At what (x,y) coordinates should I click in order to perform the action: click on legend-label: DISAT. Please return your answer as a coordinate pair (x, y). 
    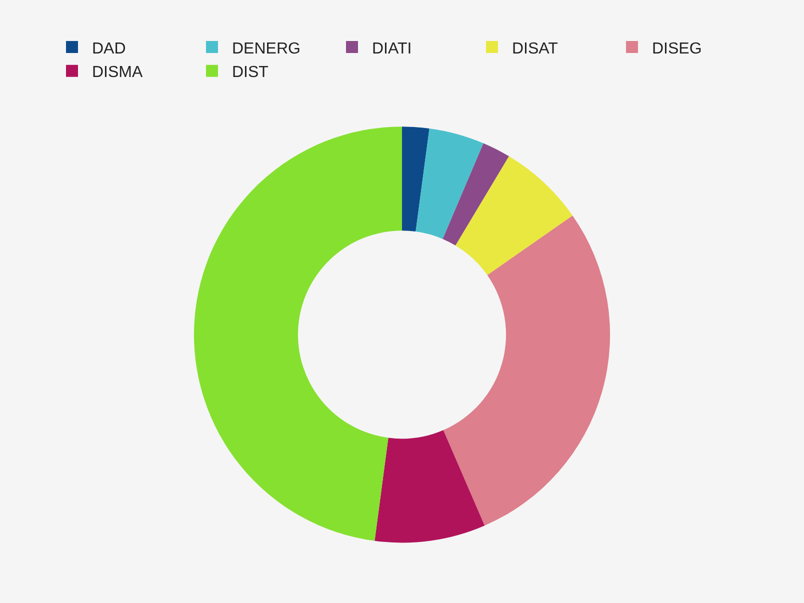
    Looking at the image, I should click on (535, 49).